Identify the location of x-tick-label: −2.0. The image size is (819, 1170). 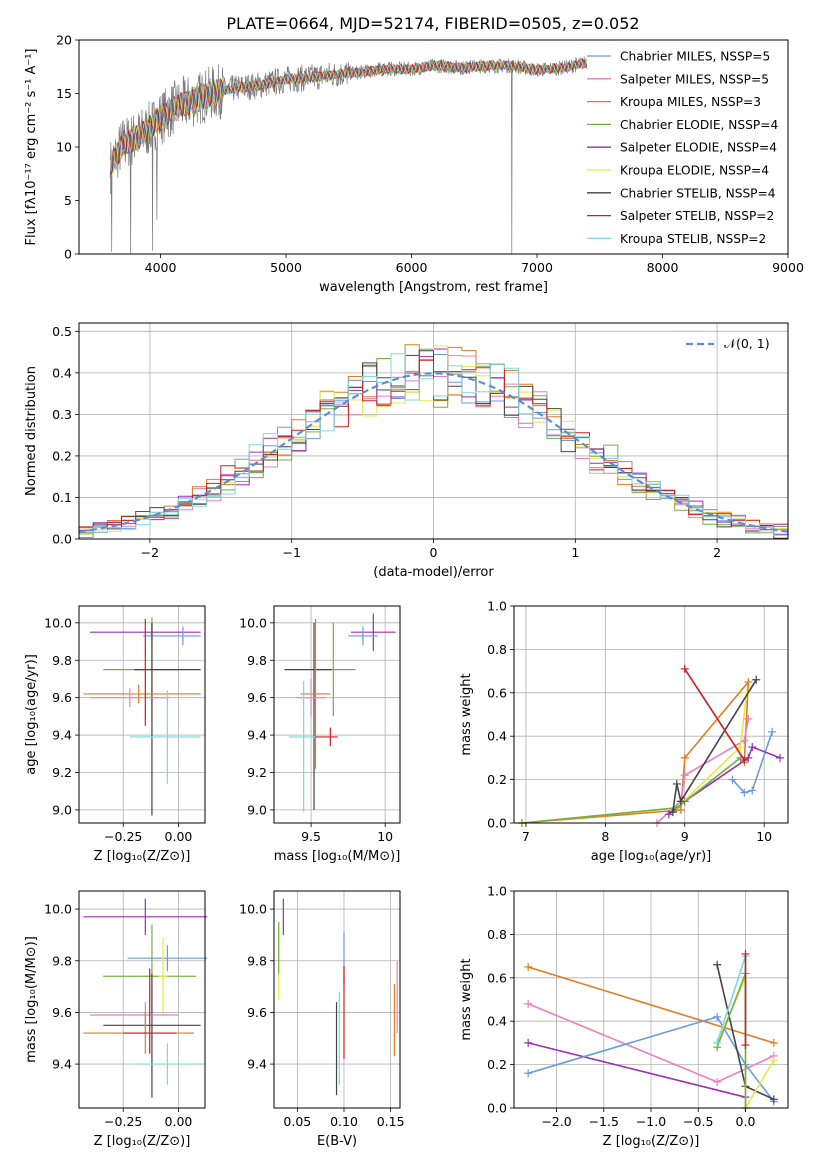
(556, 1121).